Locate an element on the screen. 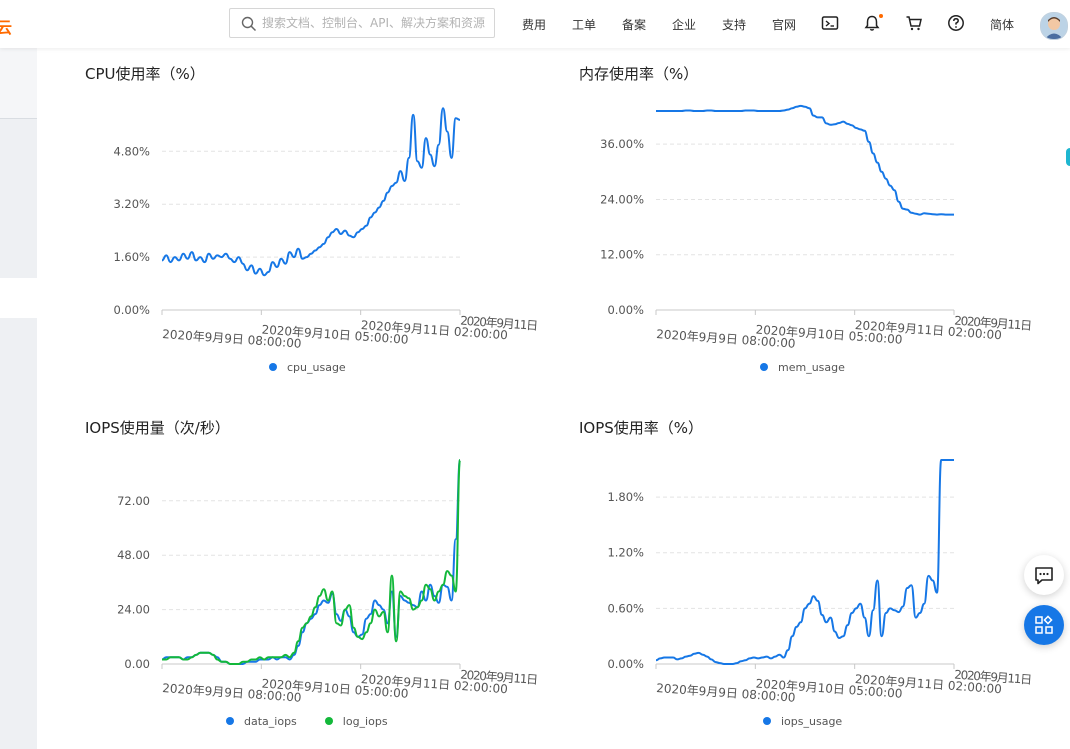 Image resolution: width=1070 pixels, height=749 pixels. nav-enterprise: 企业 is located at coordinates (684, 25).